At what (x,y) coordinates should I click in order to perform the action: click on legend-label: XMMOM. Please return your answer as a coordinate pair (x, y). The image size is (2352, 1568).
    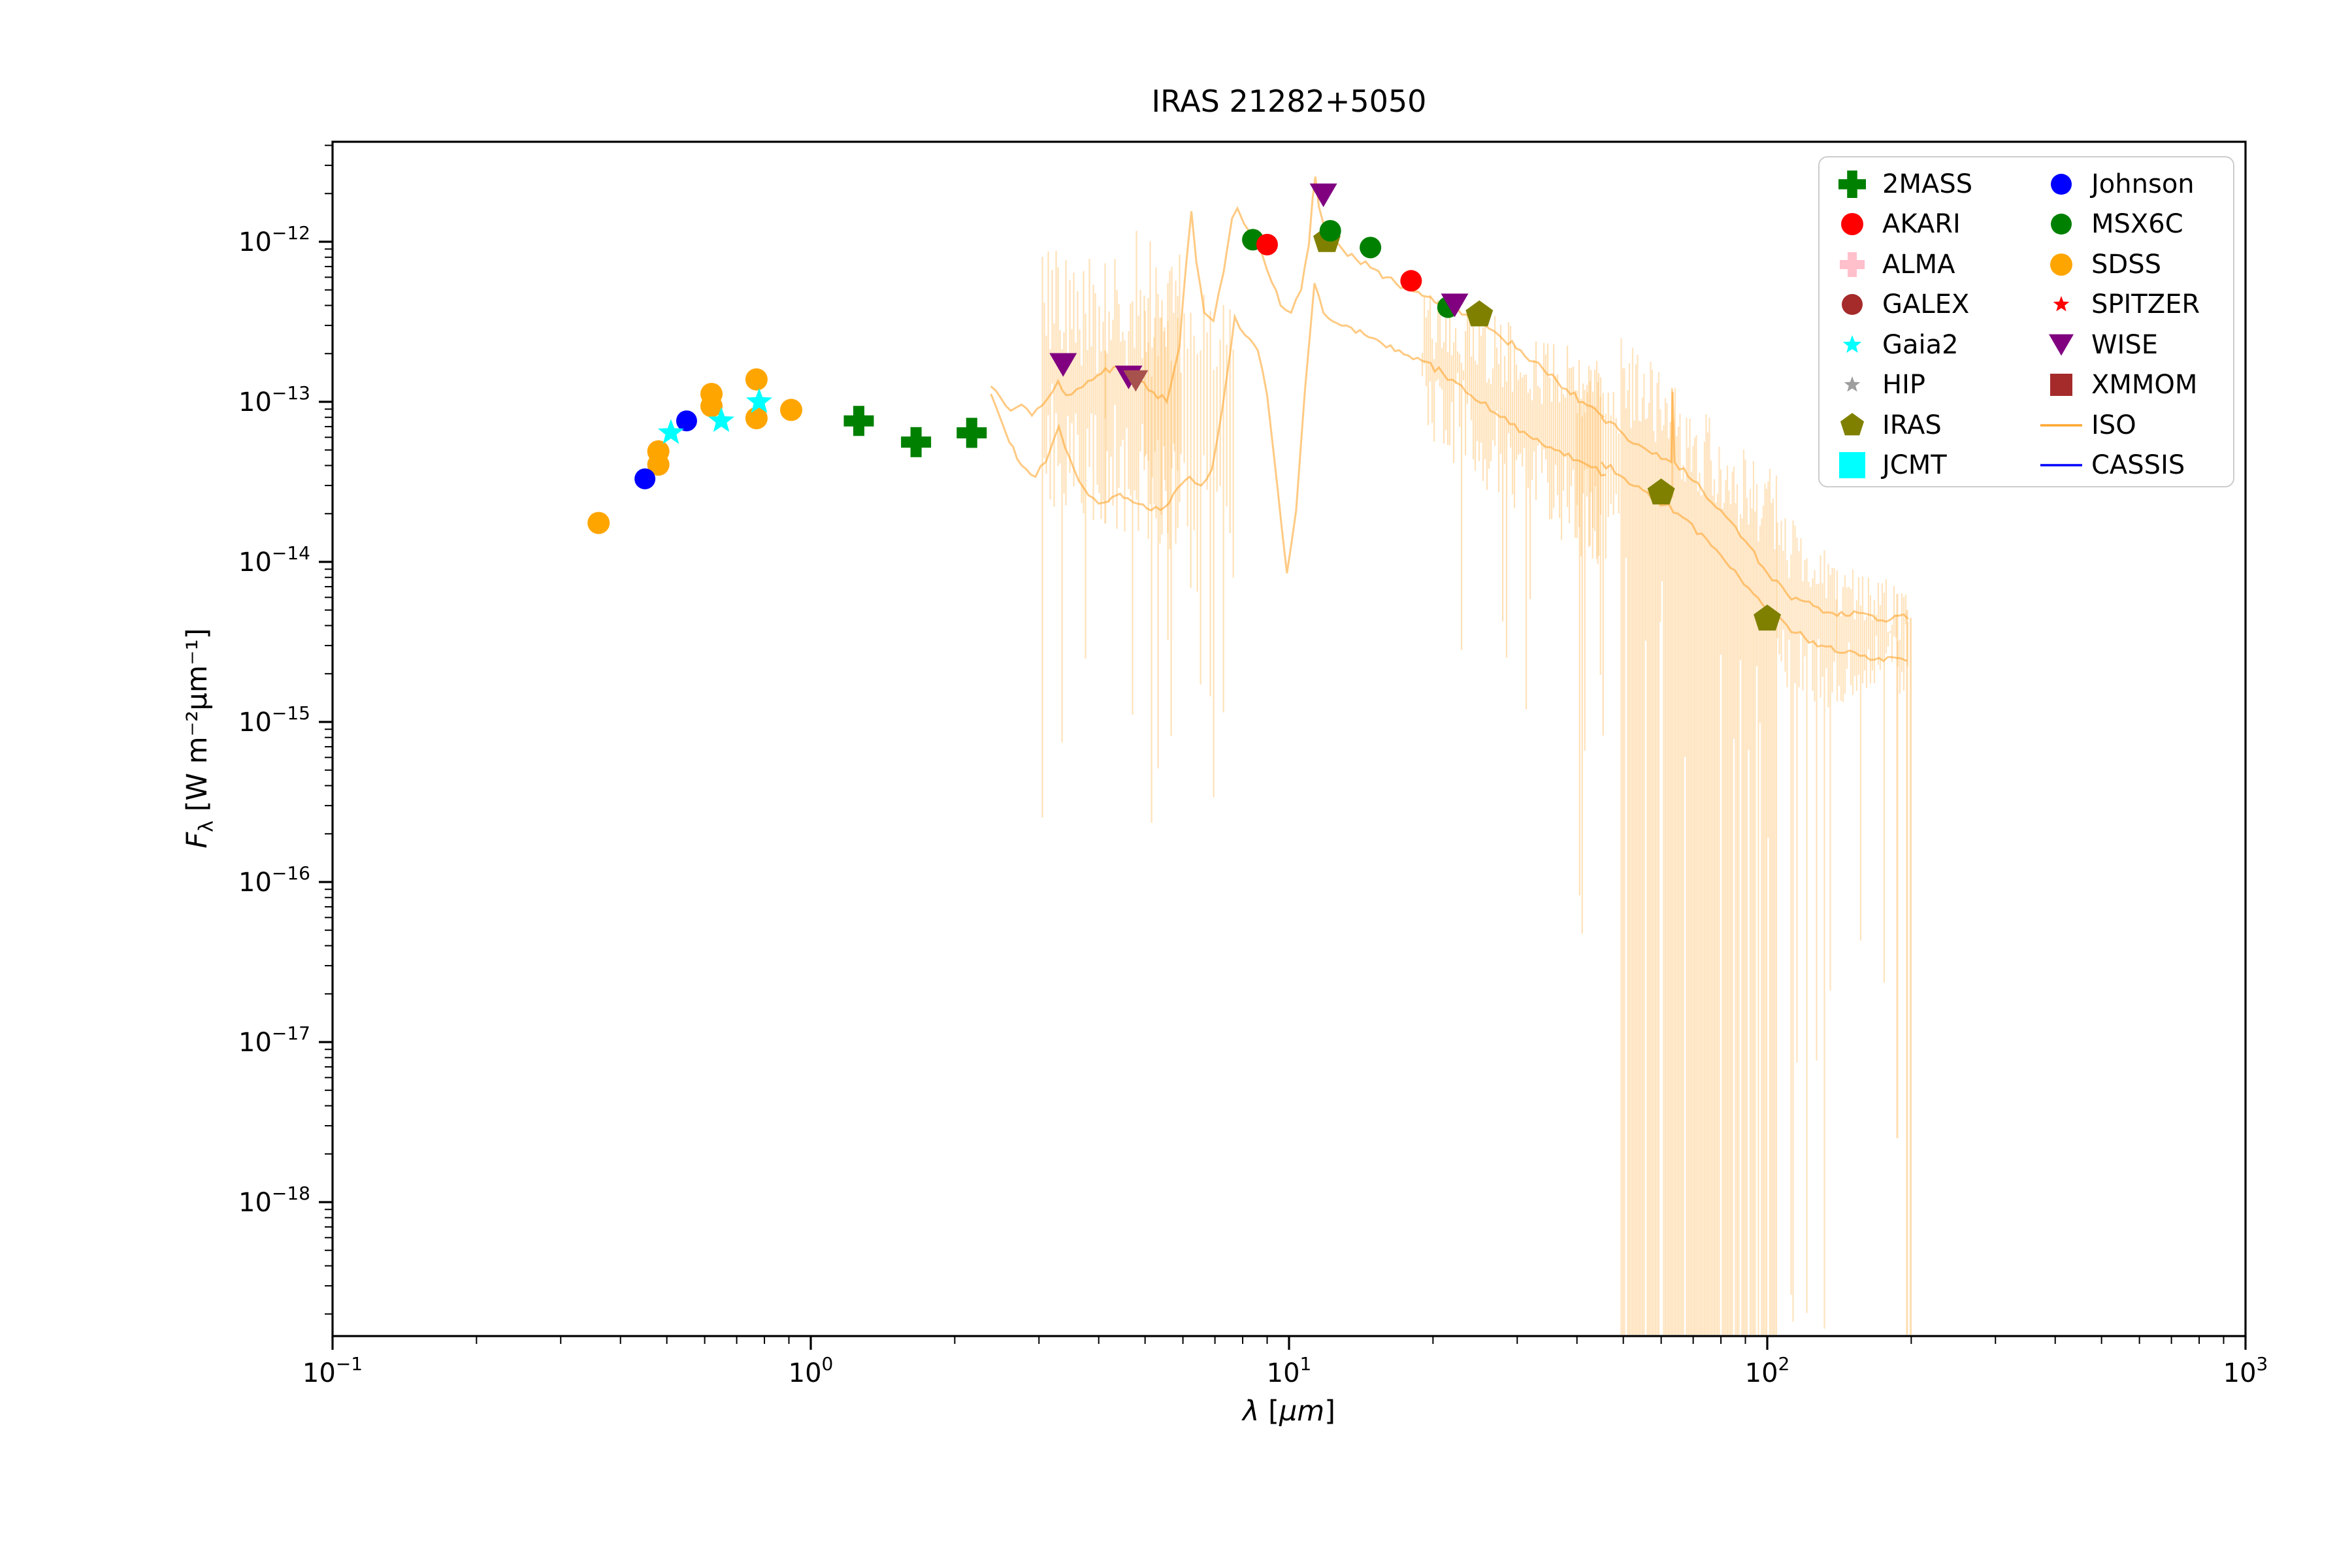
    Looking at the image, I should click on (2144, 385).